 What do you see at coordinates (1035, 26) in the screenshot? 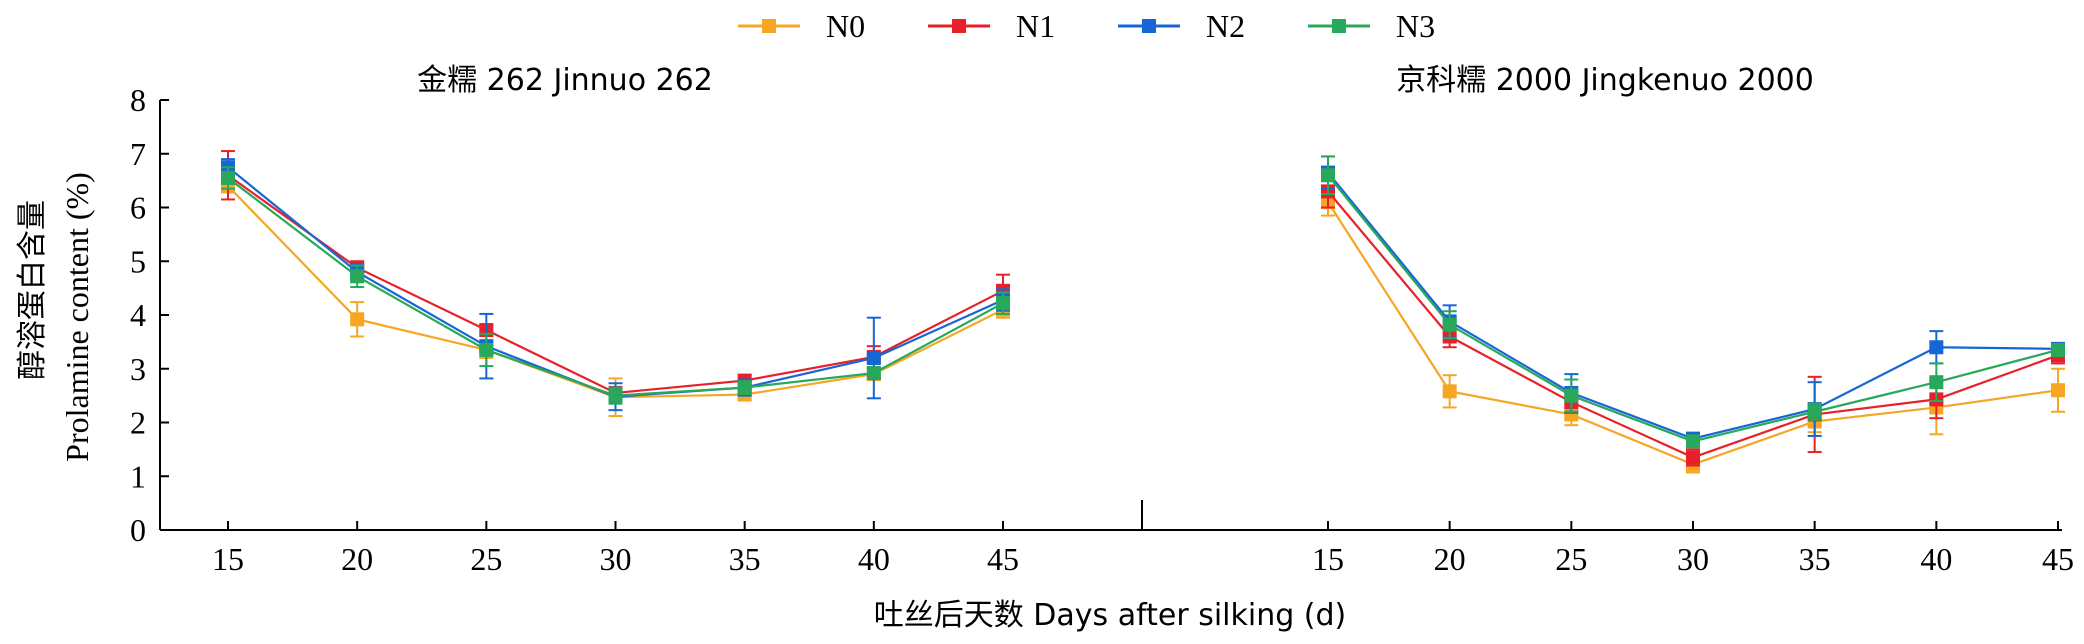
I see `legend-label: N1` at bounding box center [1035, 26].